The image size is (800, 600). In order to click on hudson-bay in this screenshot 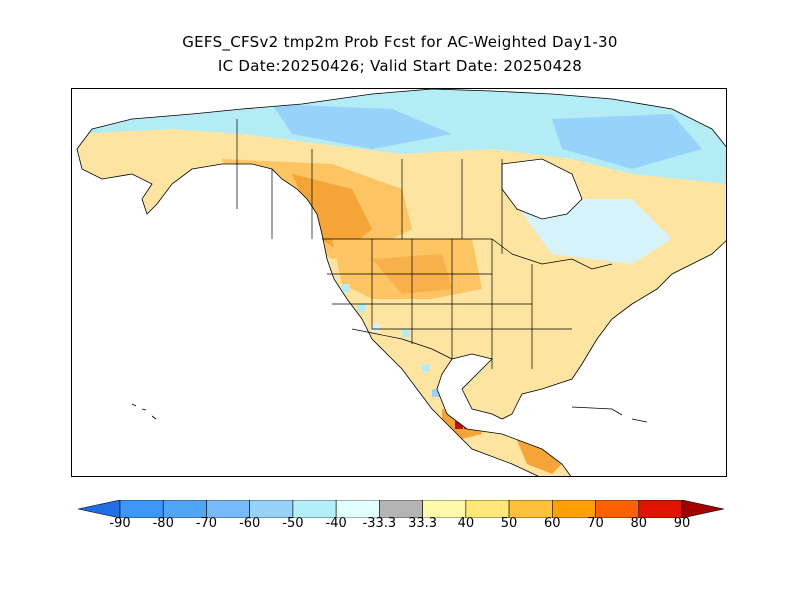, I will do `click(542, 189)`.